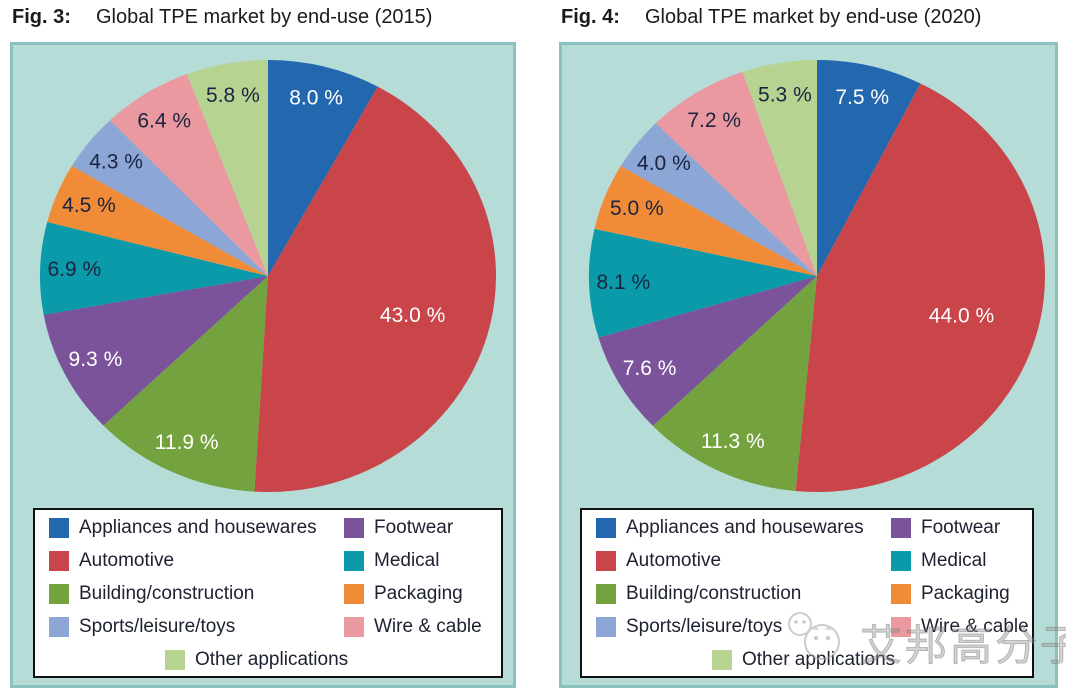 The height and width of the screenshot is (691, 1066). I want to click on pie-label-wire-cable: 7.2 %, so click(714, 120).